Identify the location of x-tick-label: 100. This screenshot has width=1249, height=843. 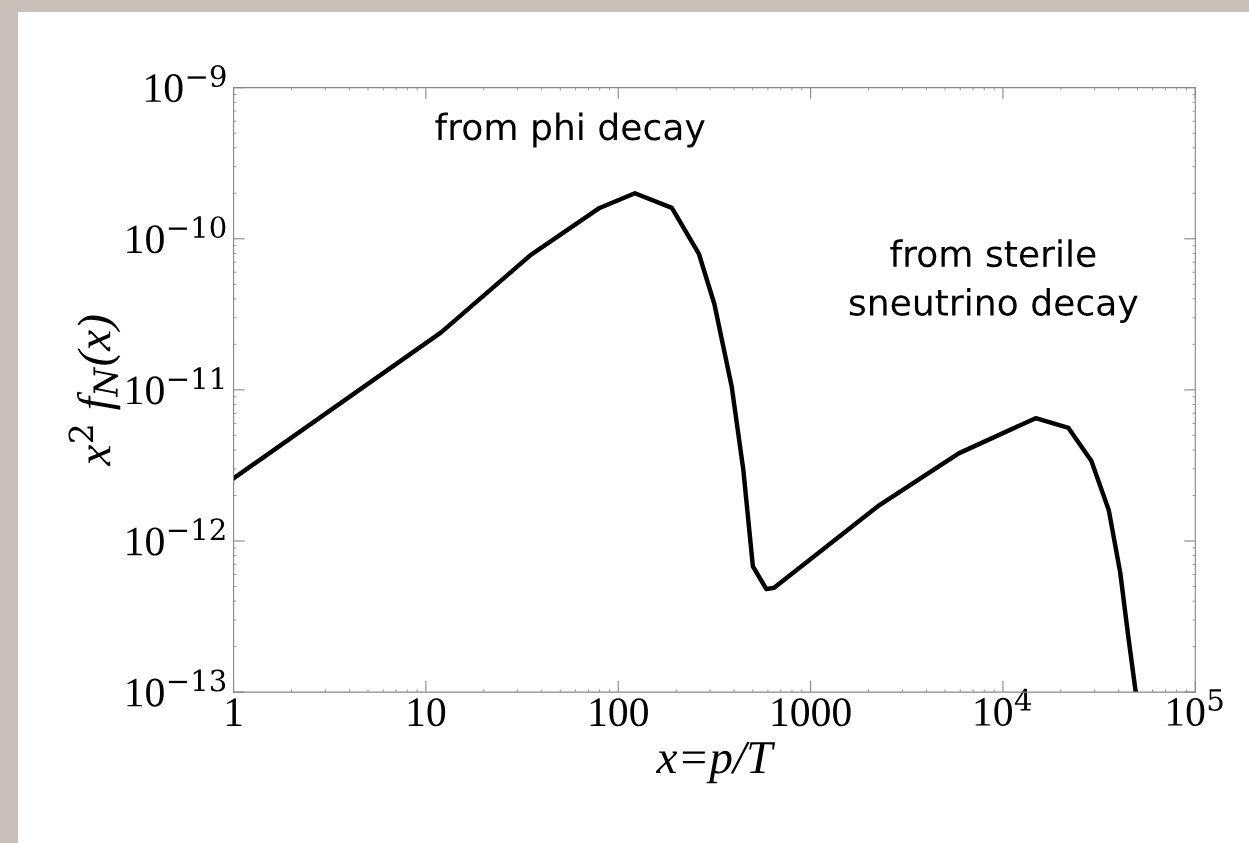
(619, 712).